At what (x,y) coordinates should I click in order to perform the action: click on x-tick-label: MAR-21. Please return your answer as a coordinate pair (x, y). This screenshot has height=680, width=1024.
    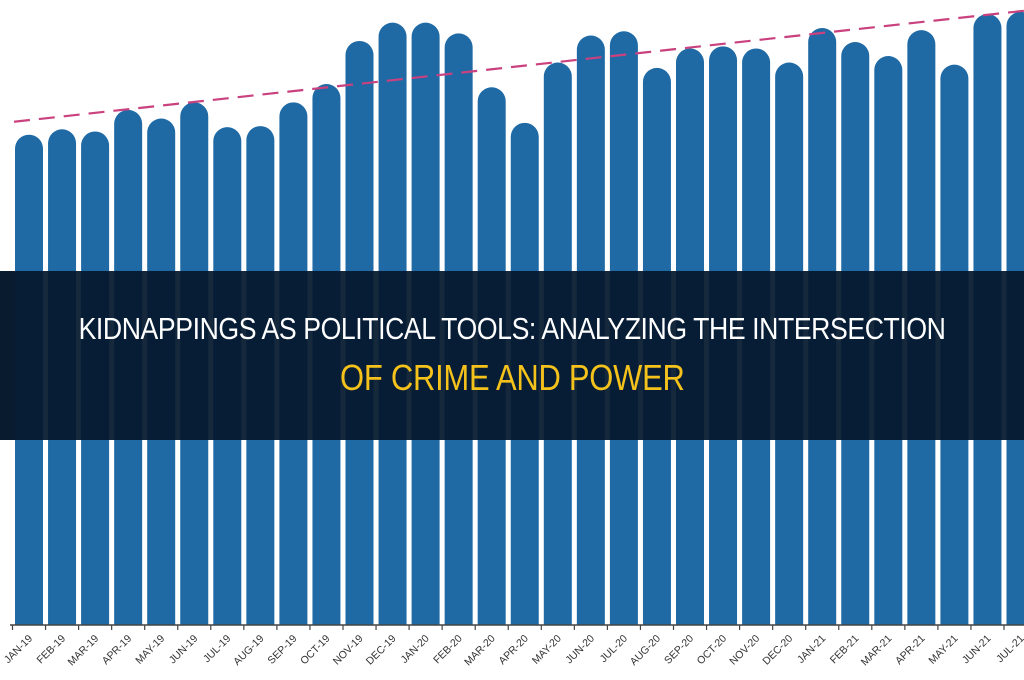
    Looking at the image, I should click on (877, 651).